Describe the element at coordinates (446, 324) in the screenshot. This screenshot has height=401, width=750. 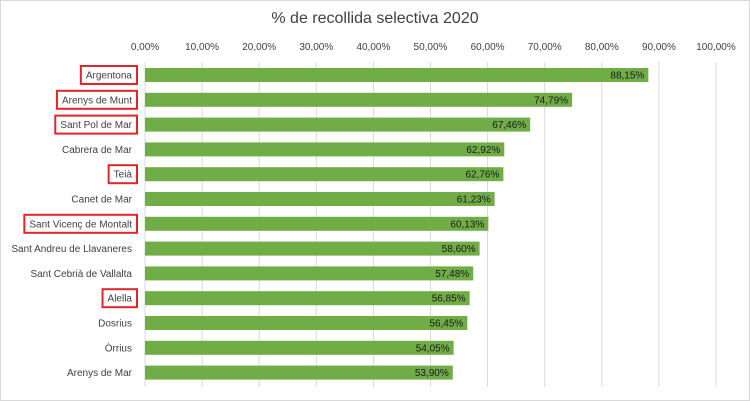
I see `data-label: 56,45%` at that location.